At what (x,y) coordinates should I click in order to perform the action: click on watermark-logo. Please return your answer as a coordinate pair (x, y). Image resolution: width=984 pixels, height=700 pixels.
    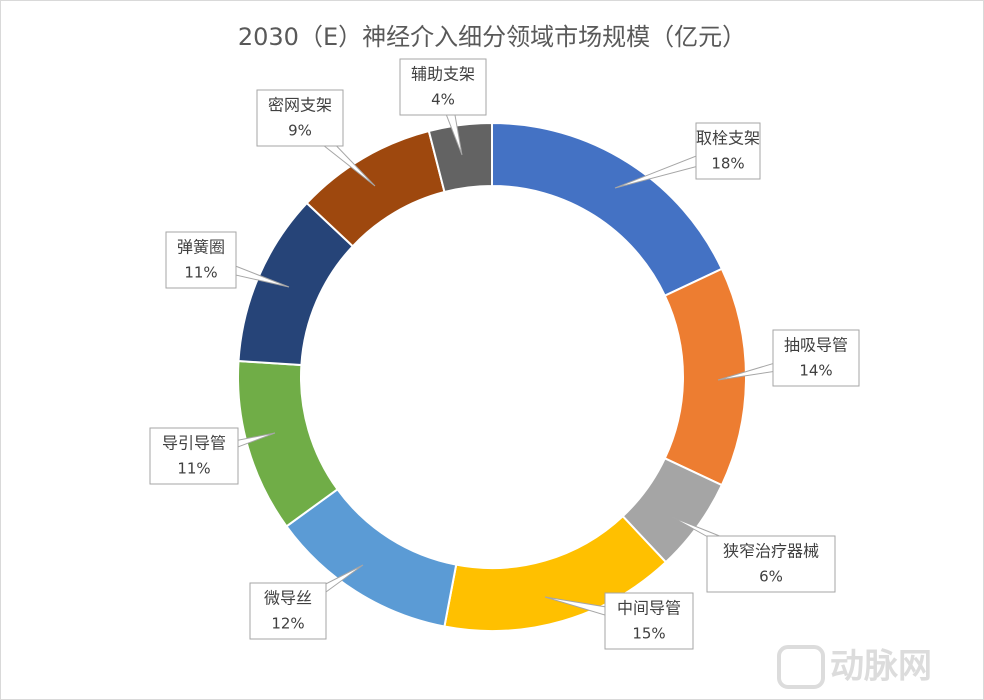
    Looking at the image, I should click on (801, 667).